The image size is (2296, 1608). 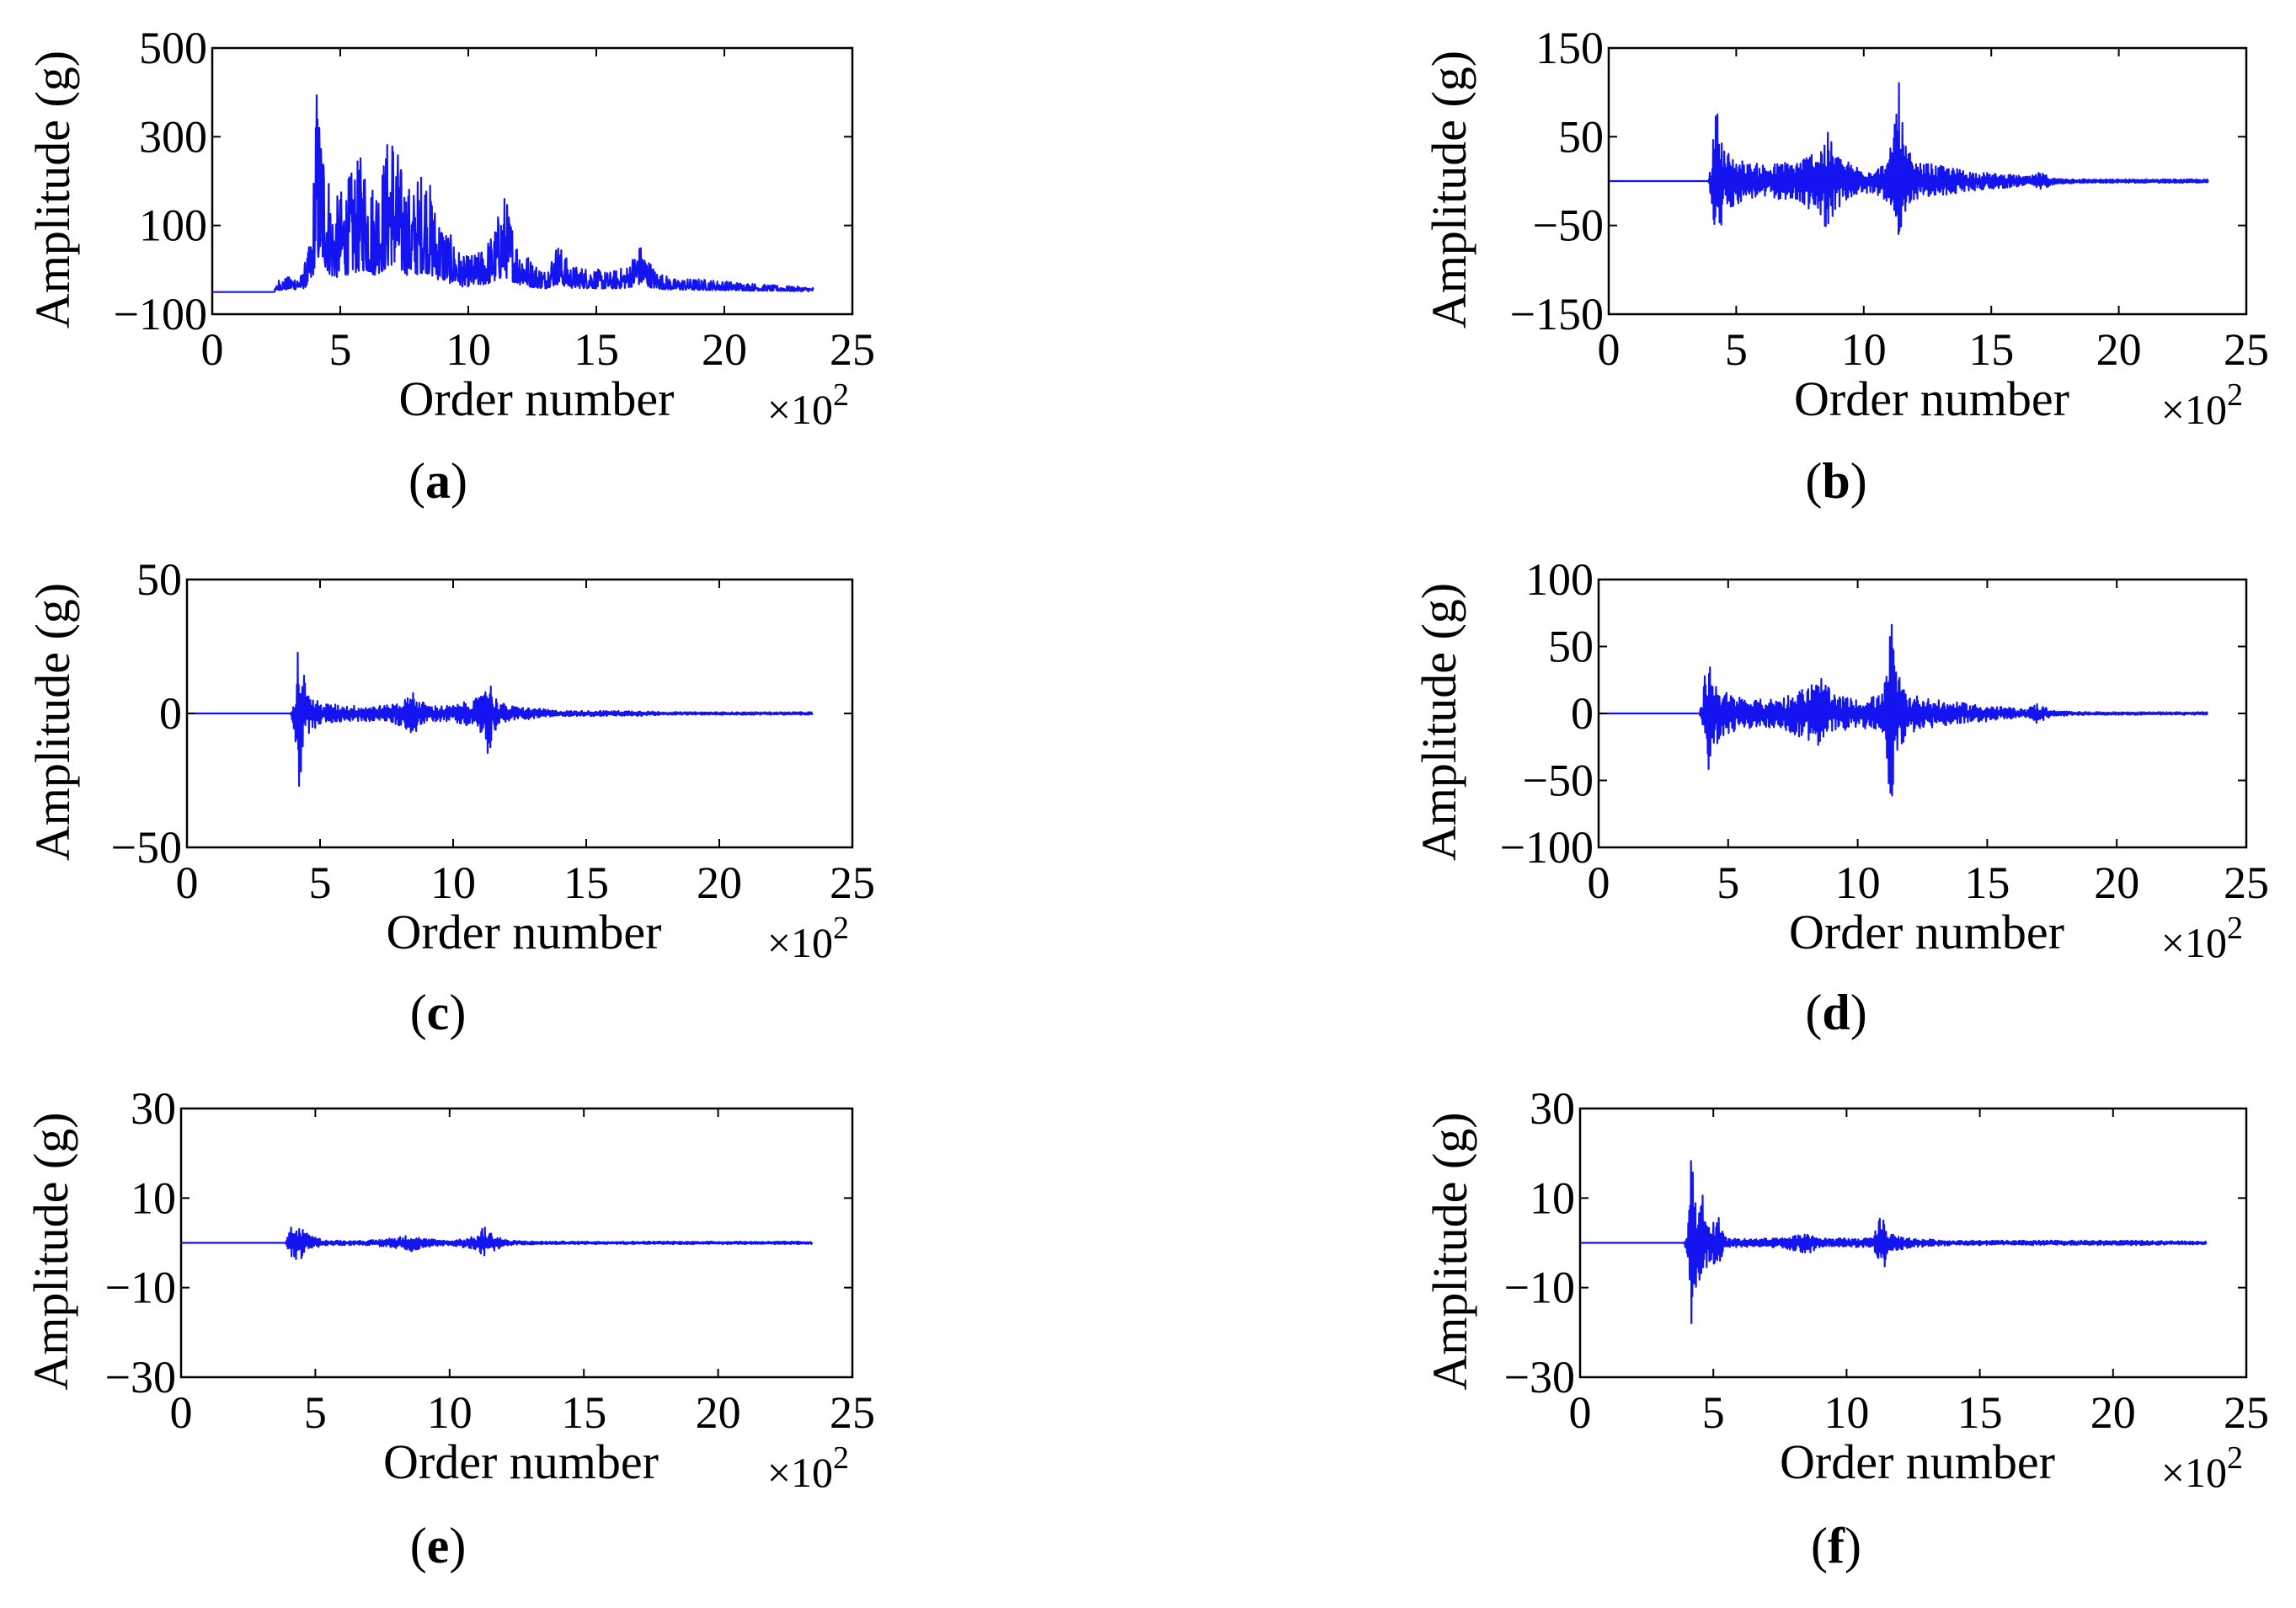 I want to click on y-tick-label: −150, so click(x=1557, y=314).